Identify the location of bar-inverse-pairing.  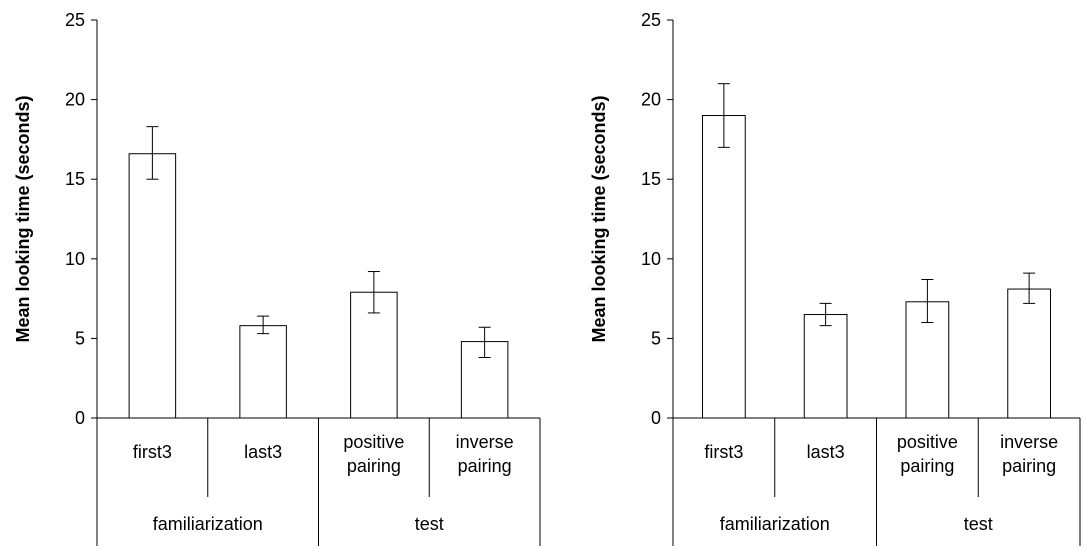
(1029, 353).